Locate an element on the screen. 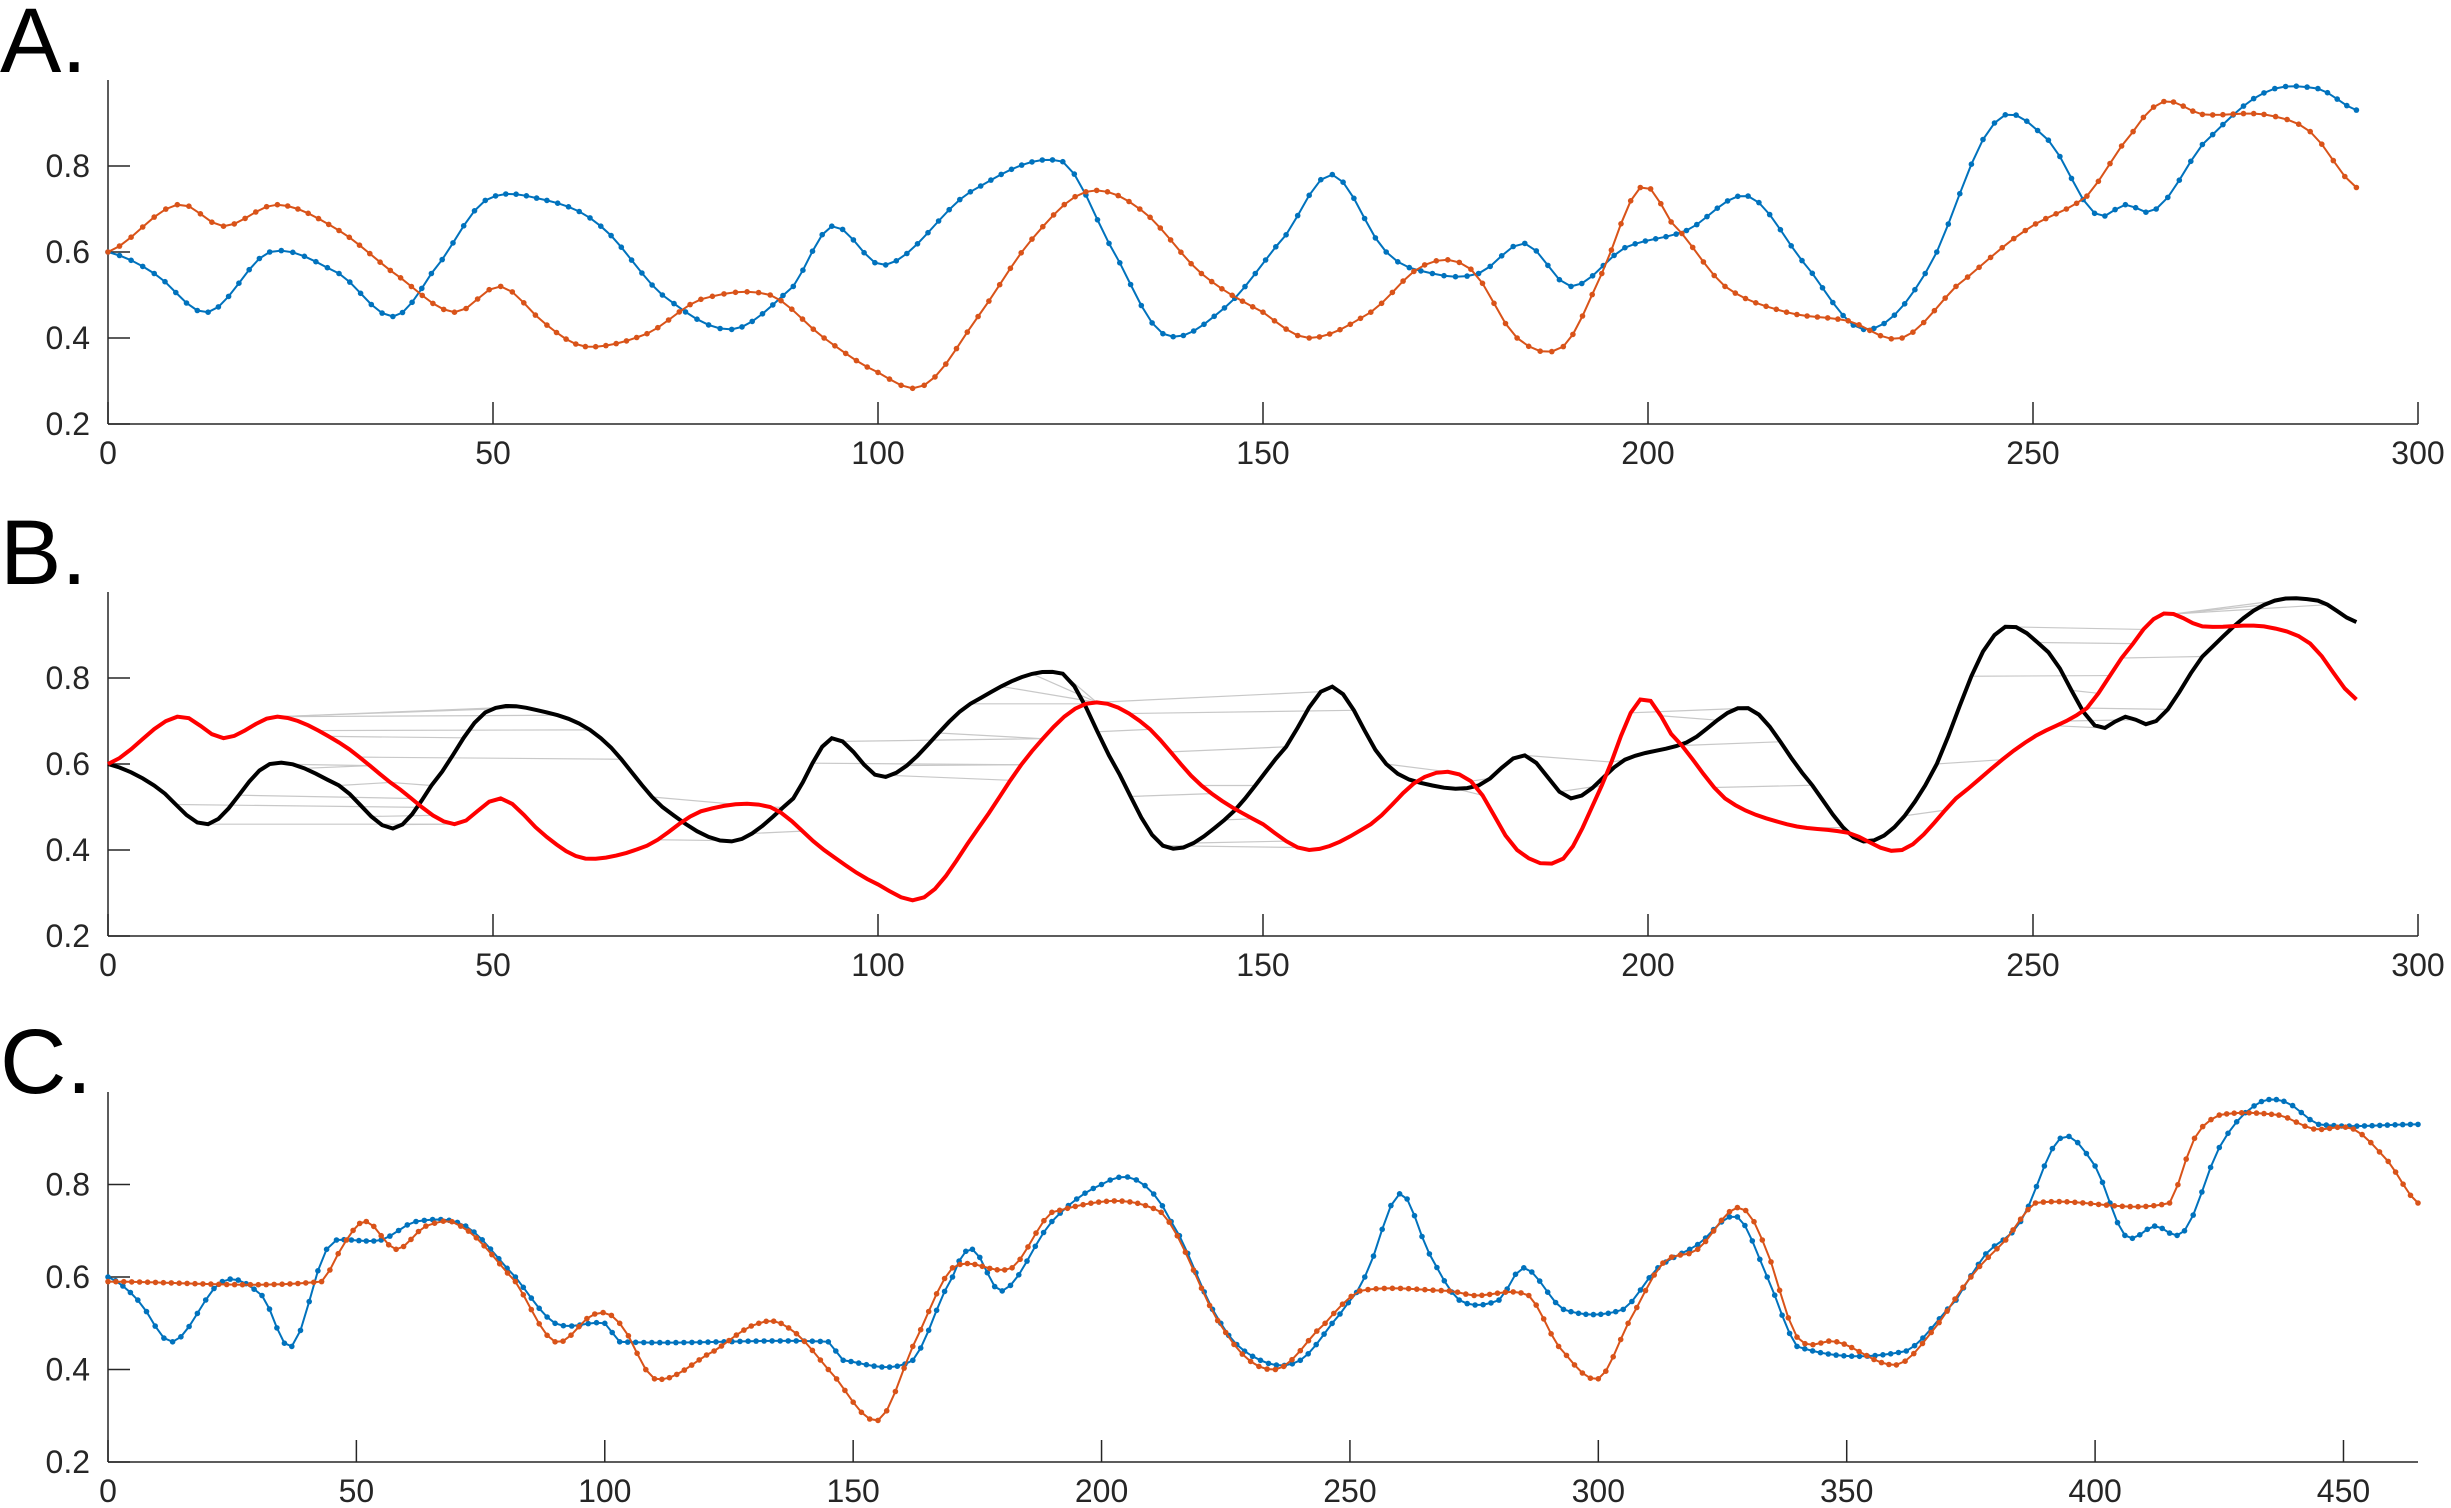 The width and height of the screenshot is (2451, 1508). x-tick-label: 200 is located at coordinates (1101, 1490).